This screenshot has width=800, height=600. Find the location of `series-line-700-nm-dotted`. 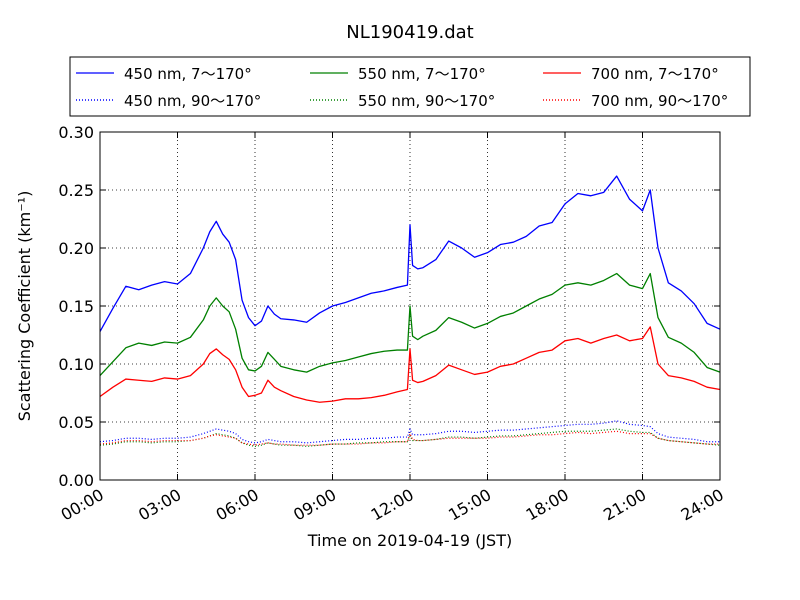

series-line-700-nm-dotted is located at coordinates (409, 438).